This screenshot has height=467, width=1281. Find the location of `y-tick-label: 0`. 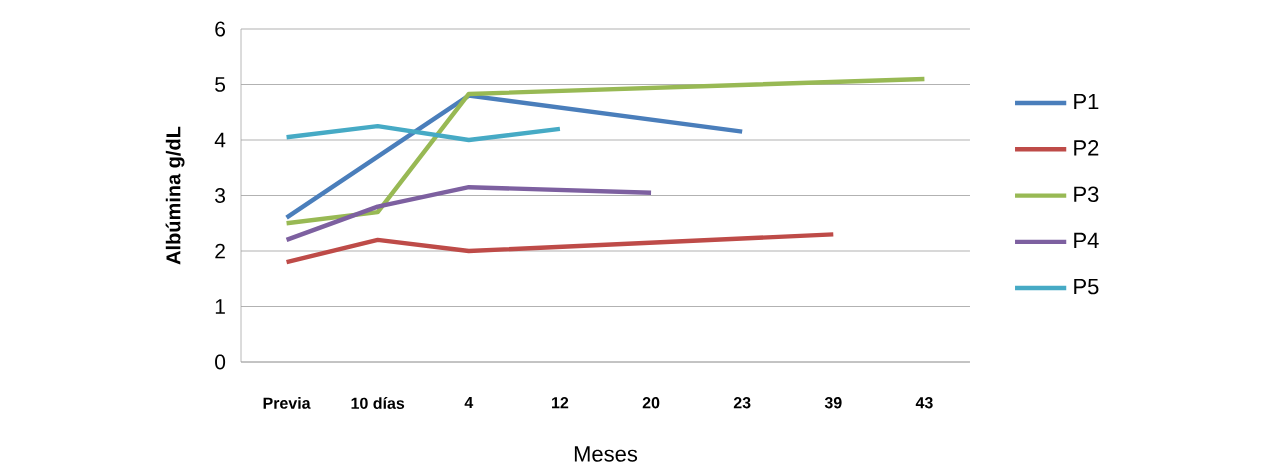

y-tick-label: 0 is located at coordinates (220, 362).